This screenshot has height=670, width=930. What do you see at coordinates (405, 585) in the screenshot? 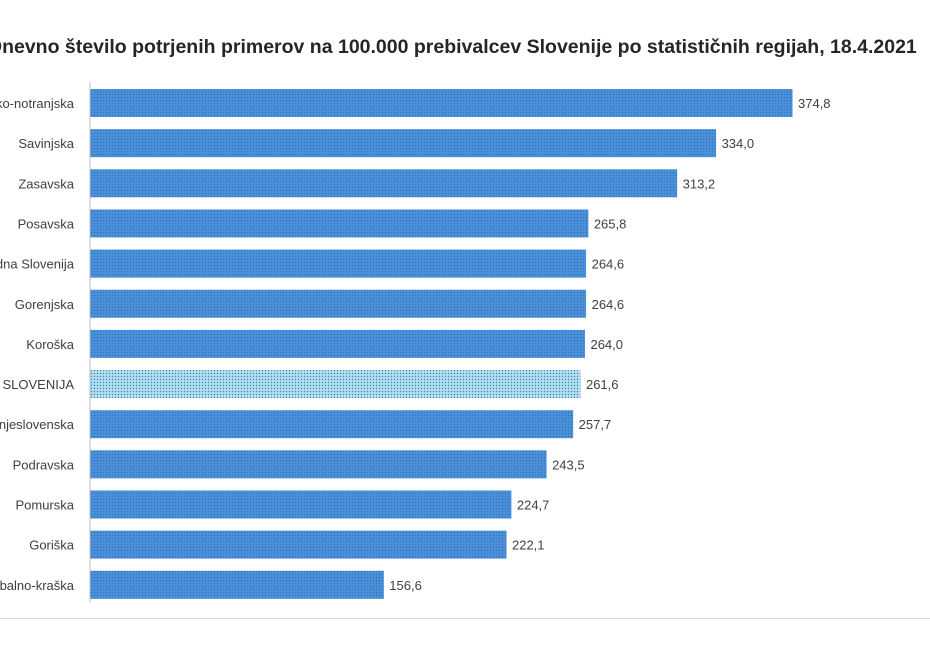
I see `value-label: 156,6` at bounding box center [405, 585].